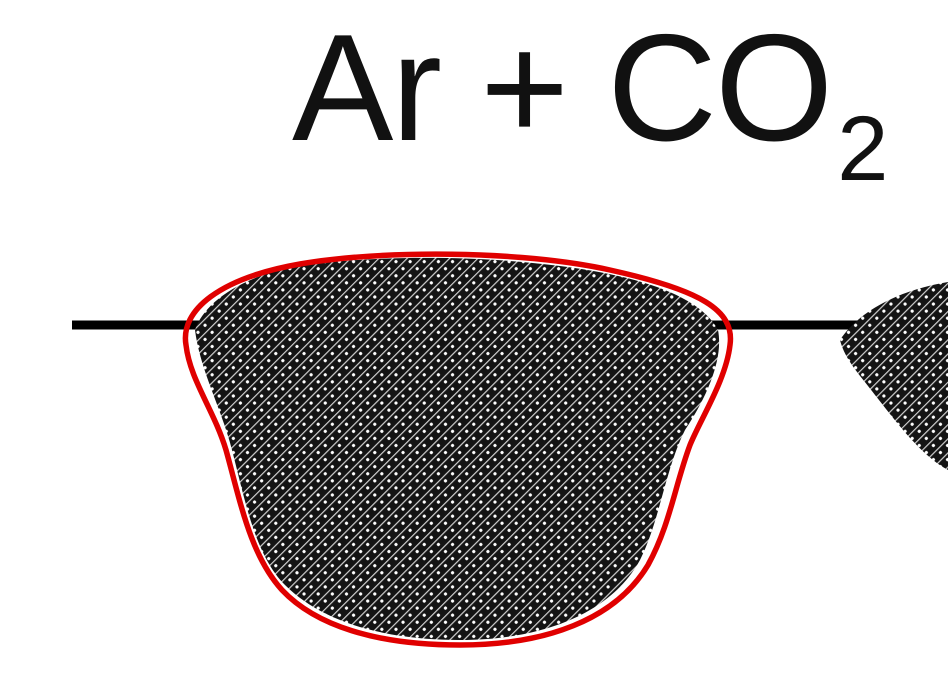  What do you see at coordinates (562, 88) in the screenshot?
I see `gas-mixture-main-text: Ar + CO` at bounding box center [562, 88].